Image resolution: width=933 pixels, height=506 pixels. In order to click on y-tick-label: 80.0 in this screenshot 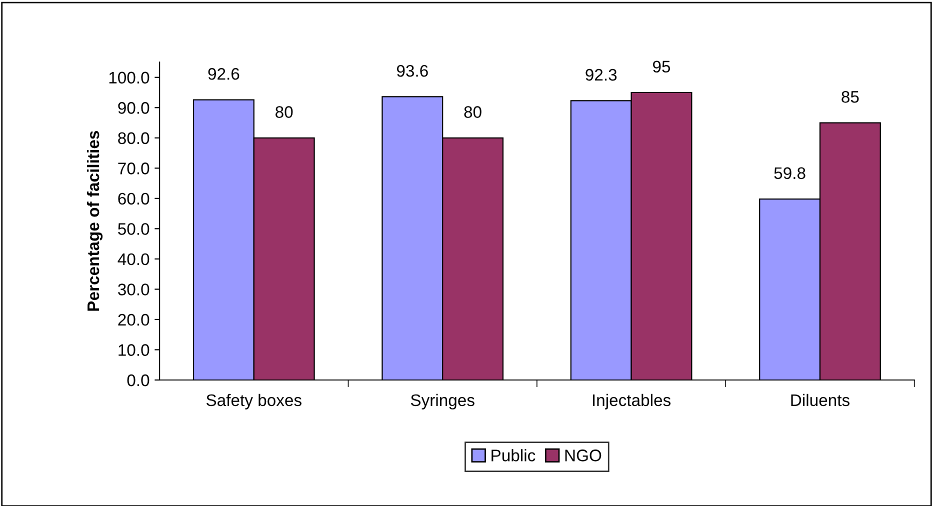, I will do `click(134, 138)`.